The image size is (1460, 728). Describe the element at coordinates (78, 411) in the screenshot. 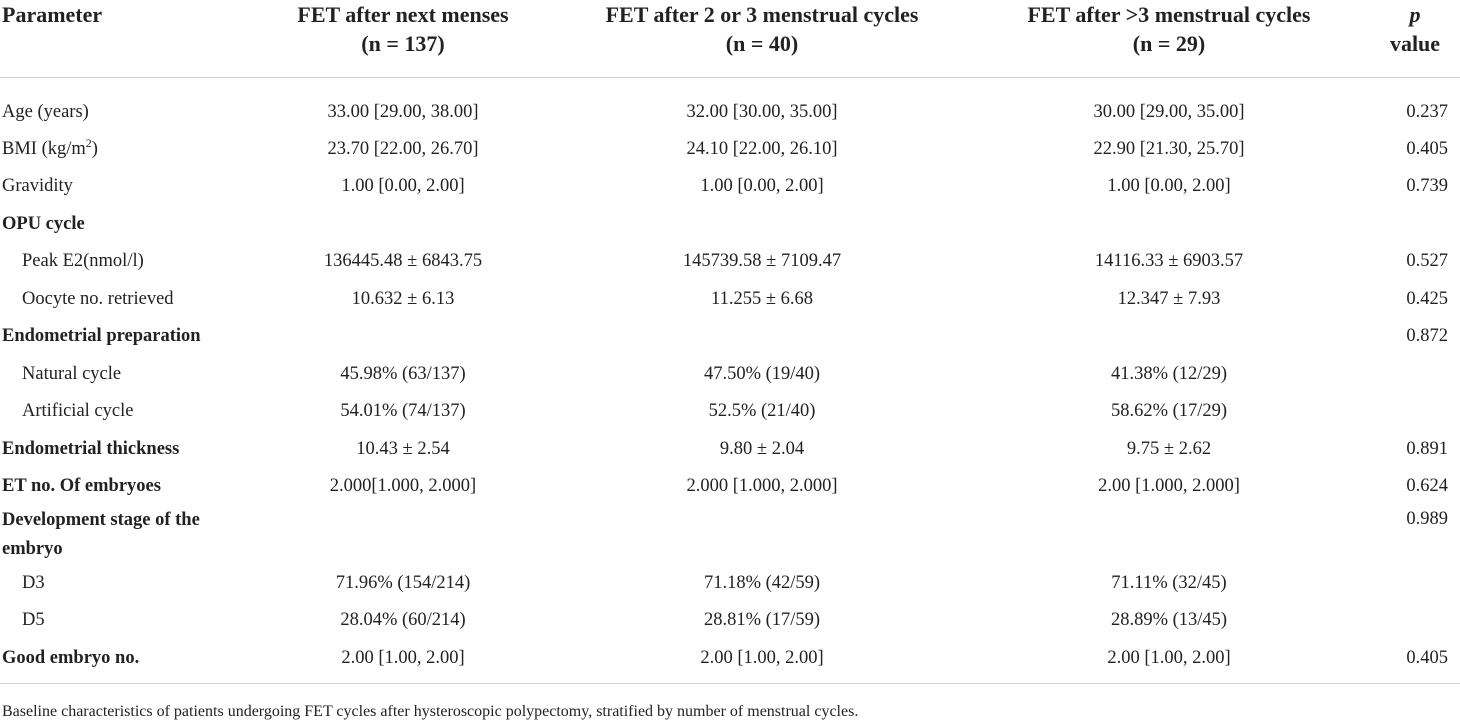

I see `row-label: Artificial cycle` at that location.